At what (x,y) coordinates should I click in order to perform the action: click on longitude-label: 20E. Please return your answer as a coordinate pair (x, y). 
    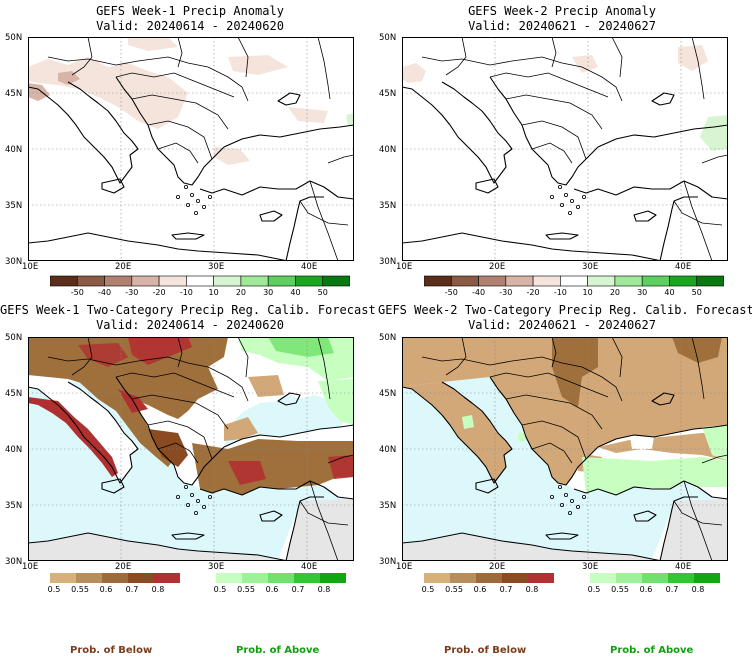
    Looking at the image, I should click on (123, 267).